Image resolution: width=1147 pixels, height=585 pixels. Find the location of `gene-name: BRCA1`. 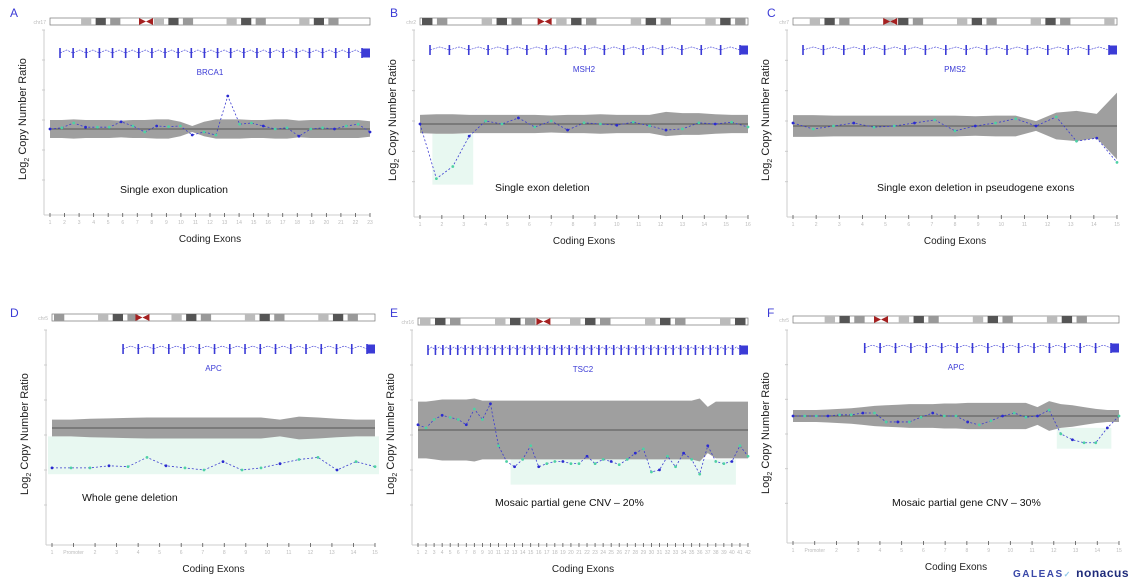

gene-name: BRCA1 is located at coordinates (210, 72).